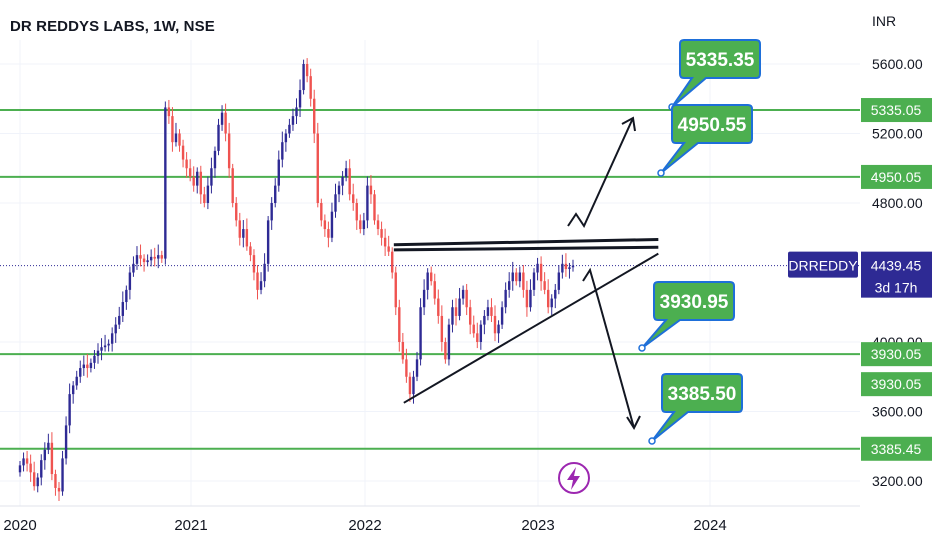 The width and height of the screenshot is (932, 550). Describe the element at coordinates (897, 134) in the screenshot. I see `y-tick-label: 5200.00` at that location.